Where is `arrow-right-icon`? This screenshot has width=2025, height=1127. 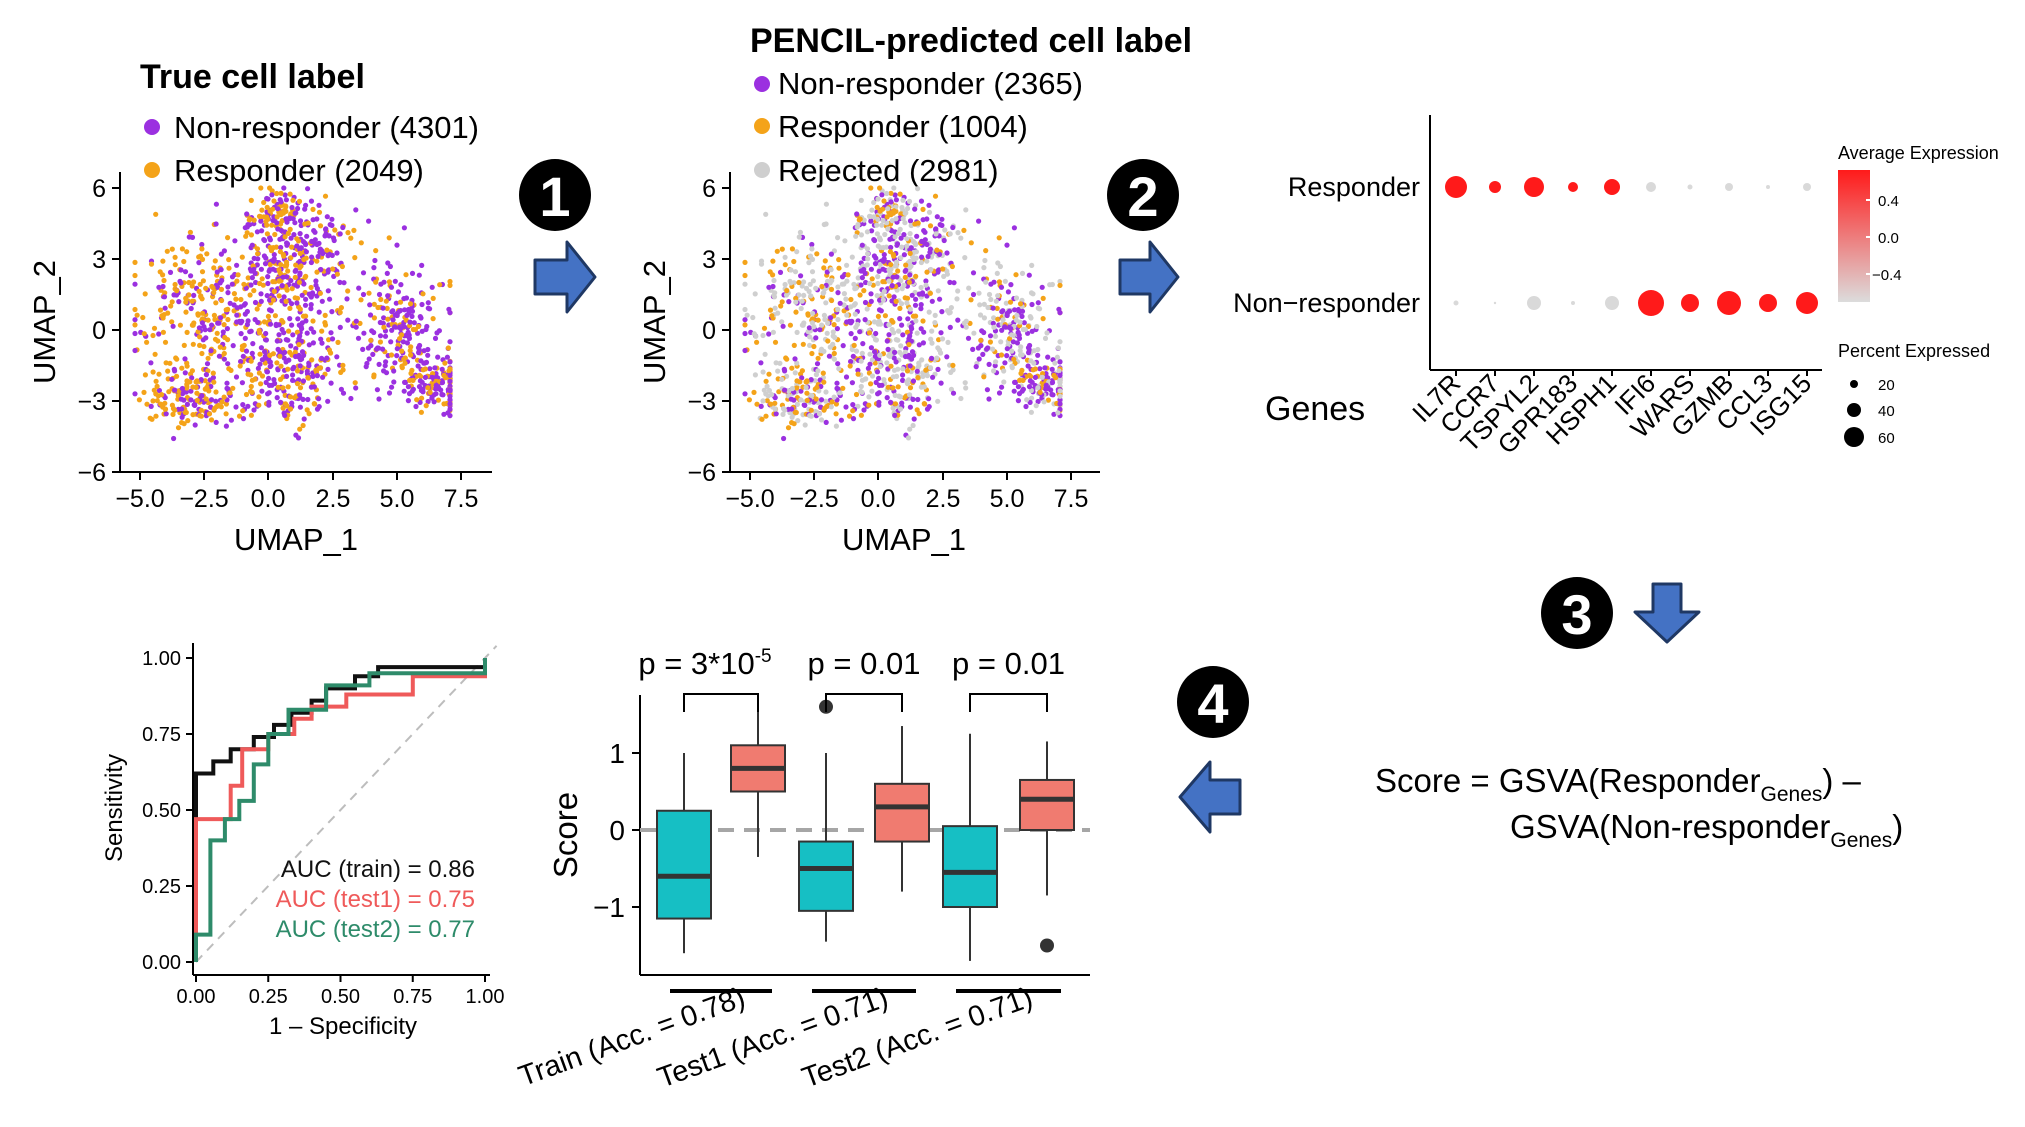 arrow-right-icon is located at coordinates (1149, 277).